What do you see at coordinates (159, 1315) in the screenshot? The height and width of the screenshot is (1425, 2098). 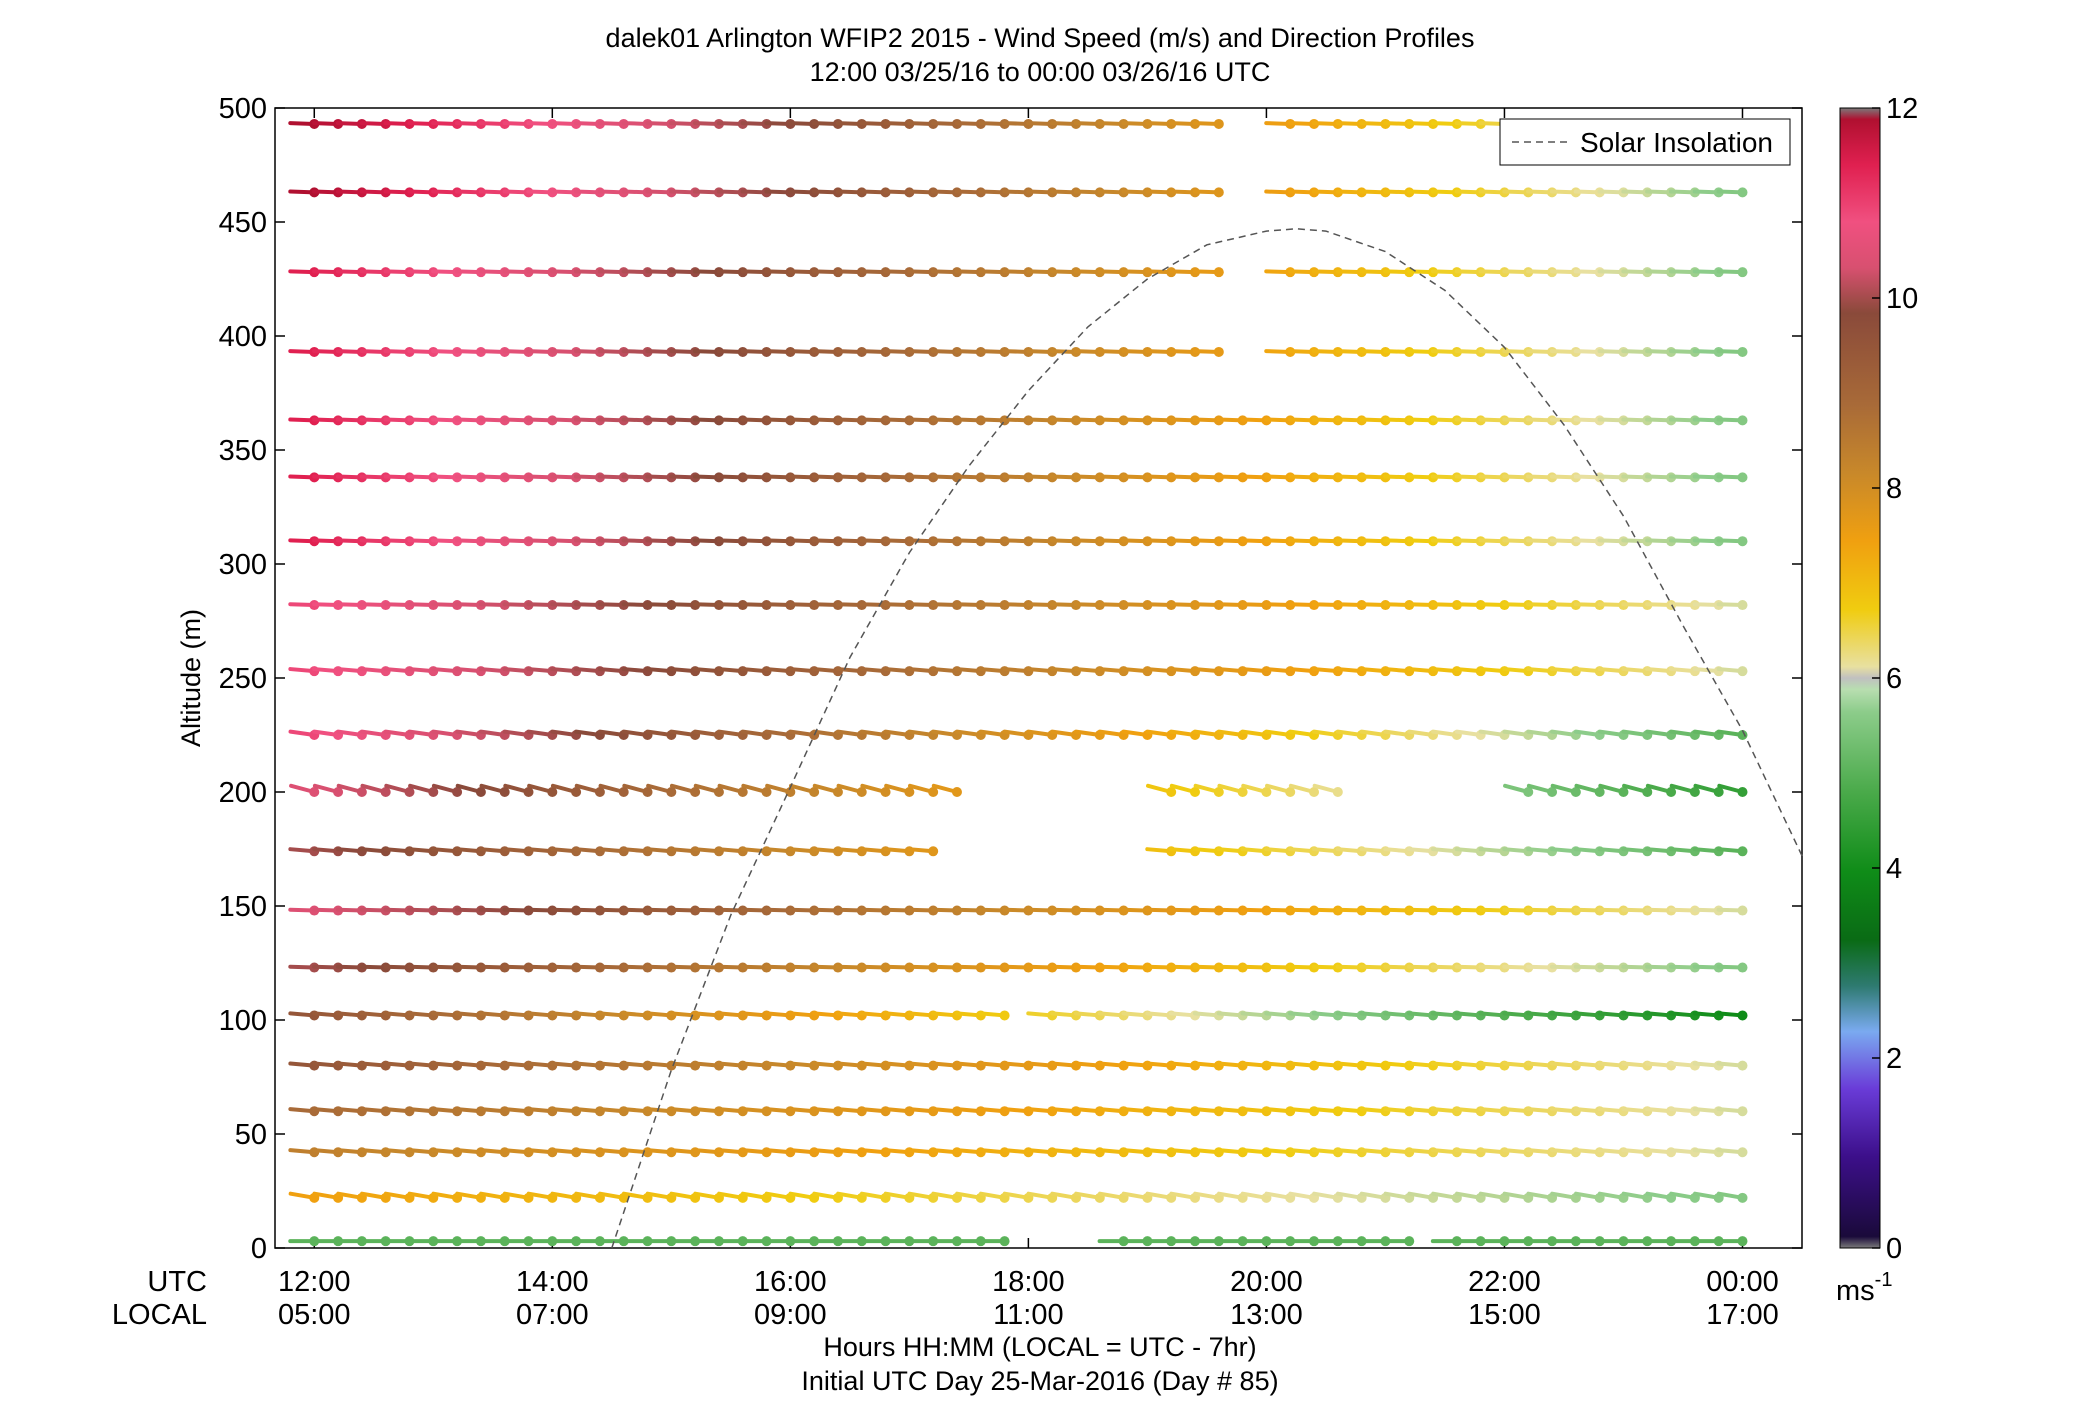 I see `local-row-label: LOCAL` at bounding box center [159, 1315].